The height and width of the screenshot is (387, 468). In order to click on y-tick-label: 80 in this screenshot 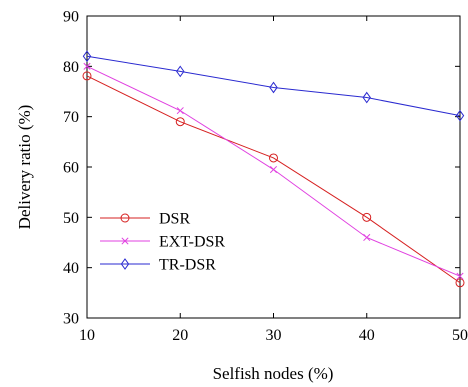, I will do `click(71, 67)`.